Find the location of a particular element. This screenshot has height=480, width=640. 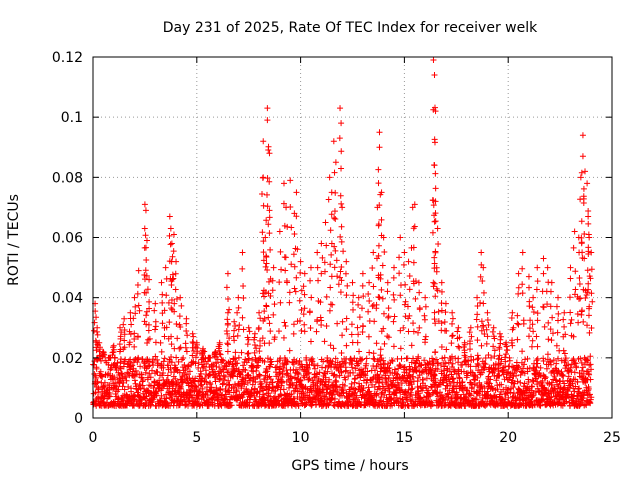

x-tick-label: 5 is located at coordinates (196, 438).